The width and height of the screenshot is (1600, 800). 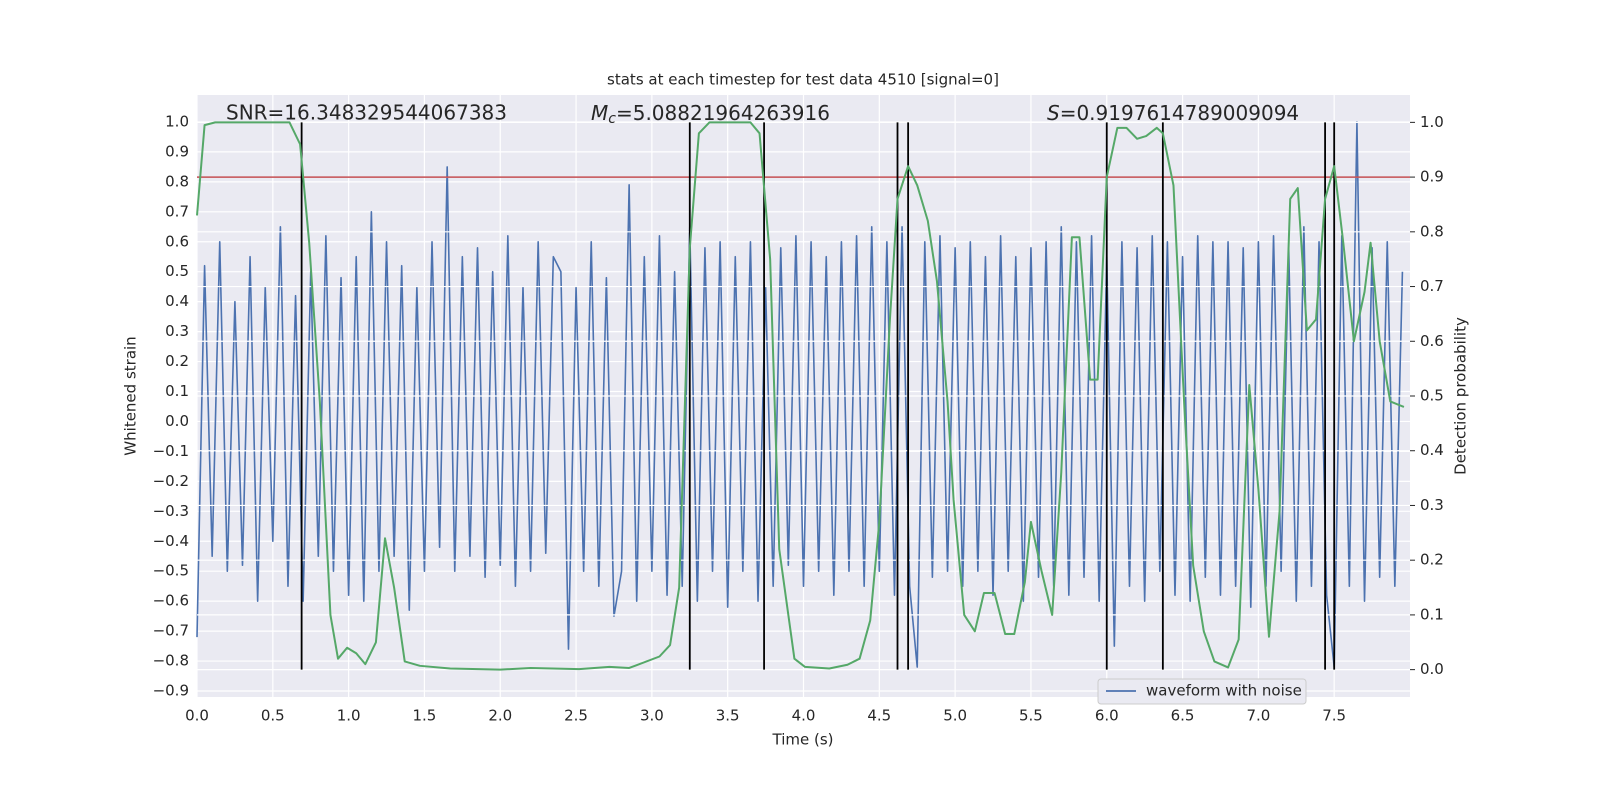 What do you see at coordinates (652, 716) in the screenshot?
I see `x-tick-label: 3.0` at bounding box center [652, 716].